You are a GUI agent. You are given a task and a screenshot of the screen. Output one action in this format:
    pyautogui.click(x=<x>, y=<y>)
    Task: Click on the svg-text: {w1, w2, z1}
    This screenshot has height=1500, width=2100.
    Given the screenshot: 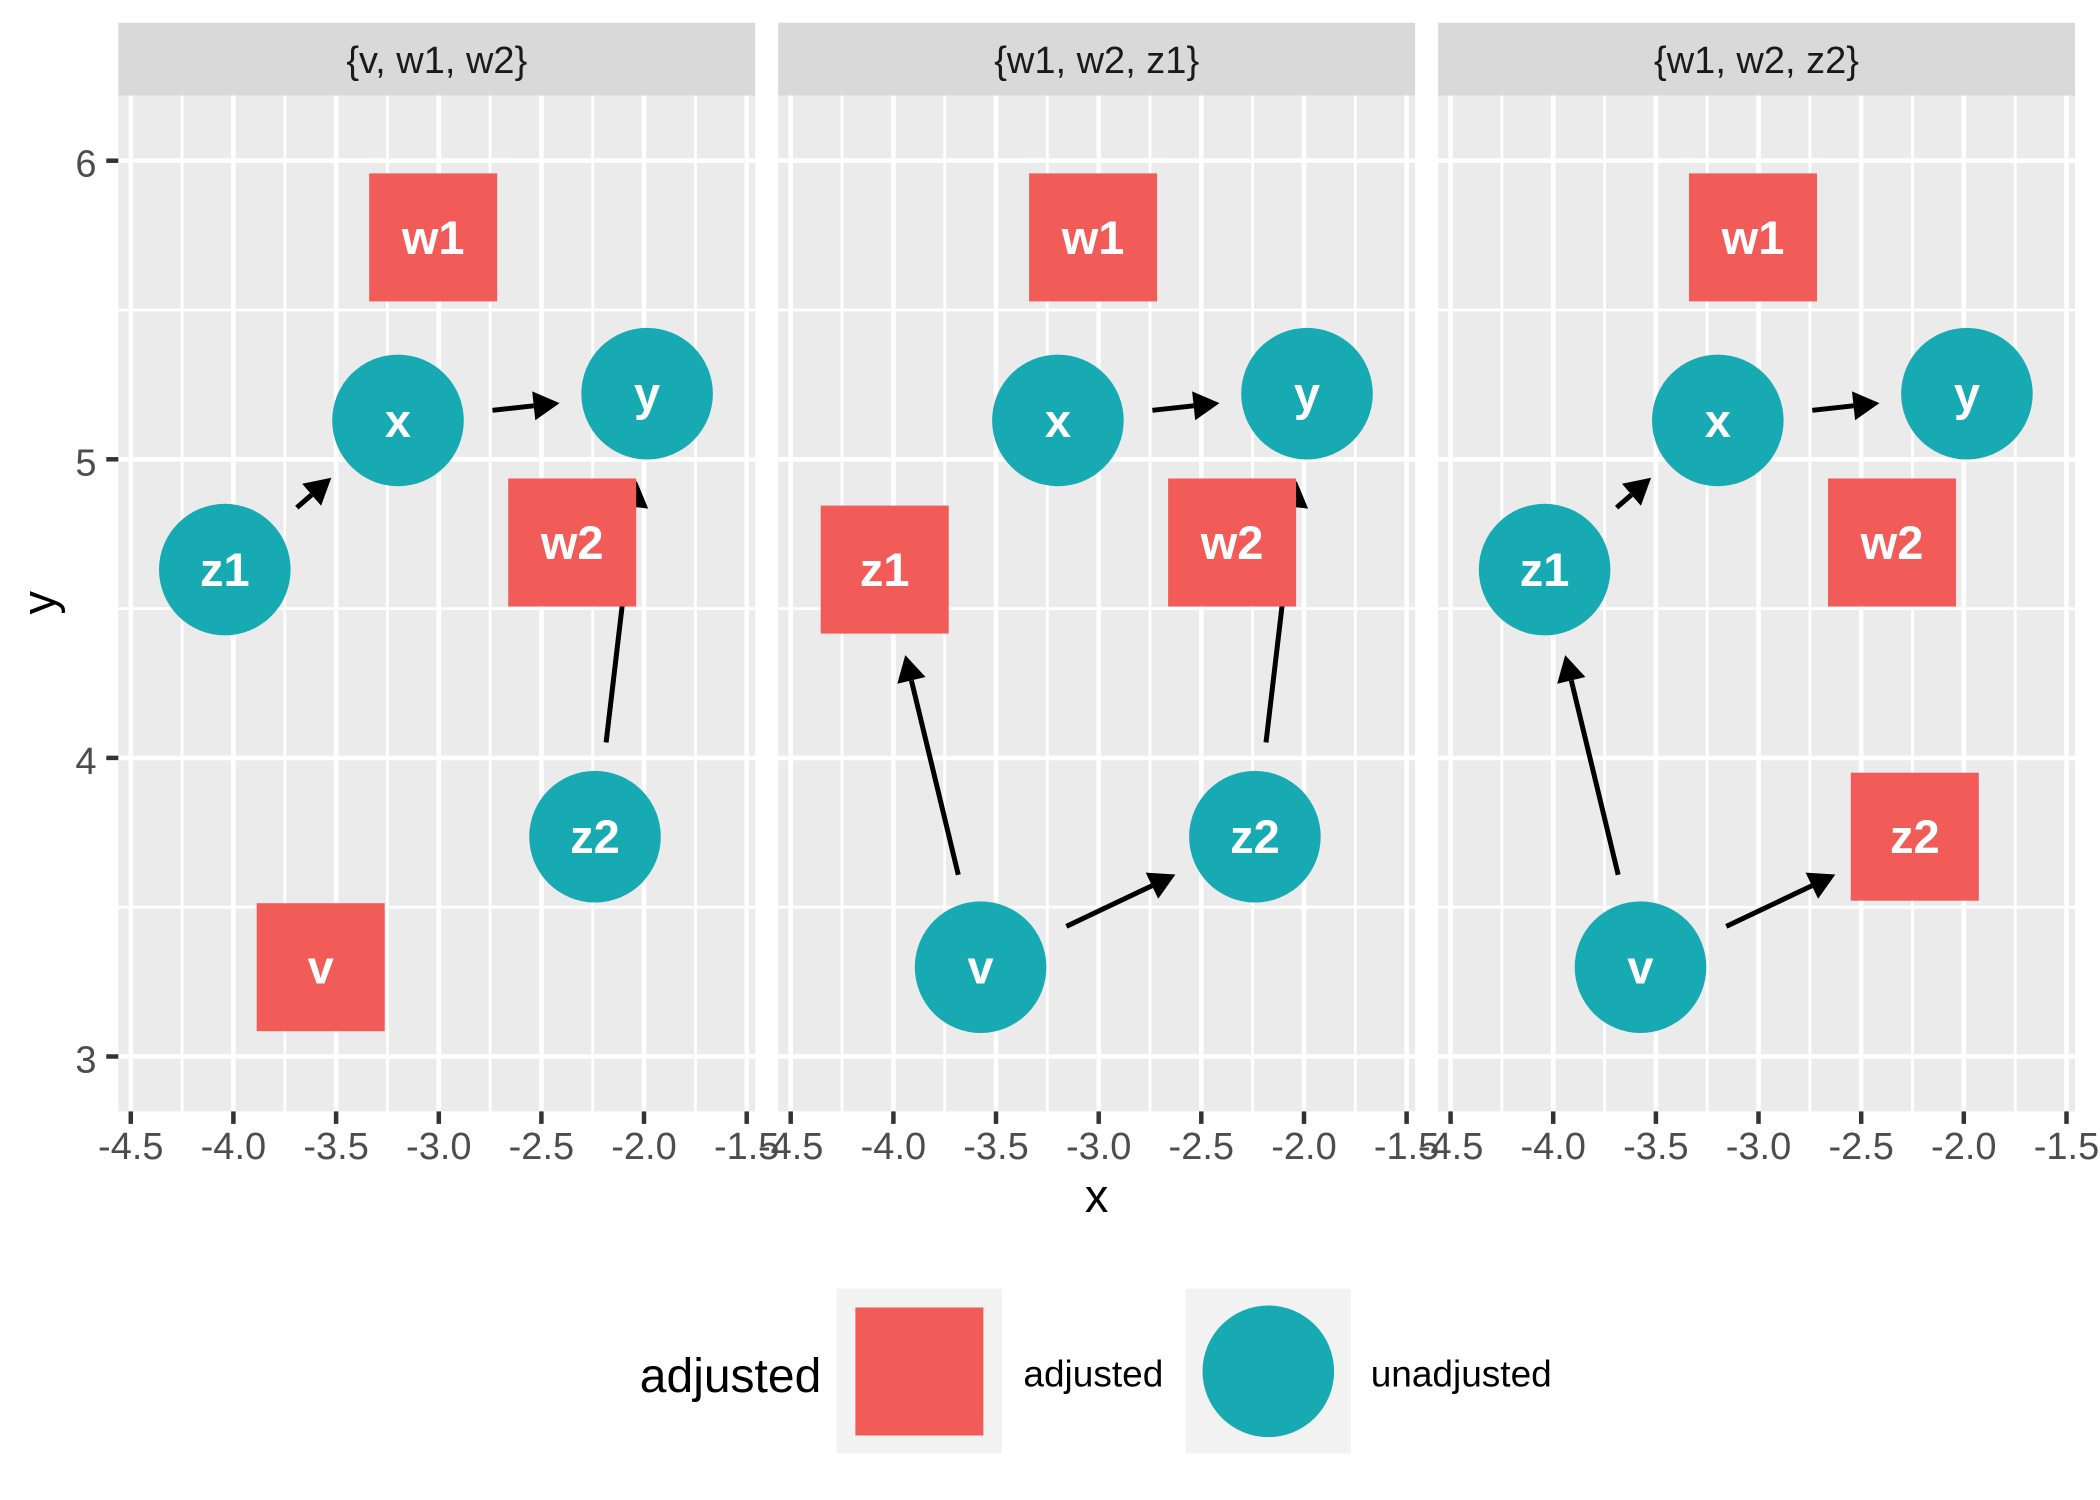 What is the action you would take?
    pyautogui.click(x=1096, y=61)
    